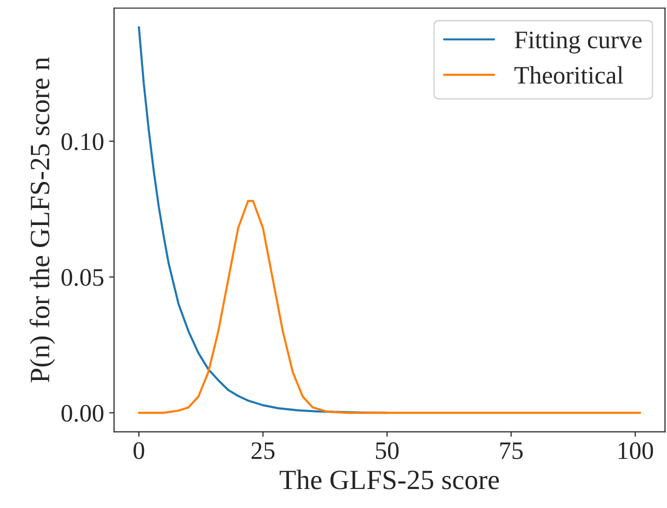 This screenshot has height=508, width=667. Describe the element at coordinates (569, 75) in the screenshot. I see `legend-label: Theoritical` at that location.